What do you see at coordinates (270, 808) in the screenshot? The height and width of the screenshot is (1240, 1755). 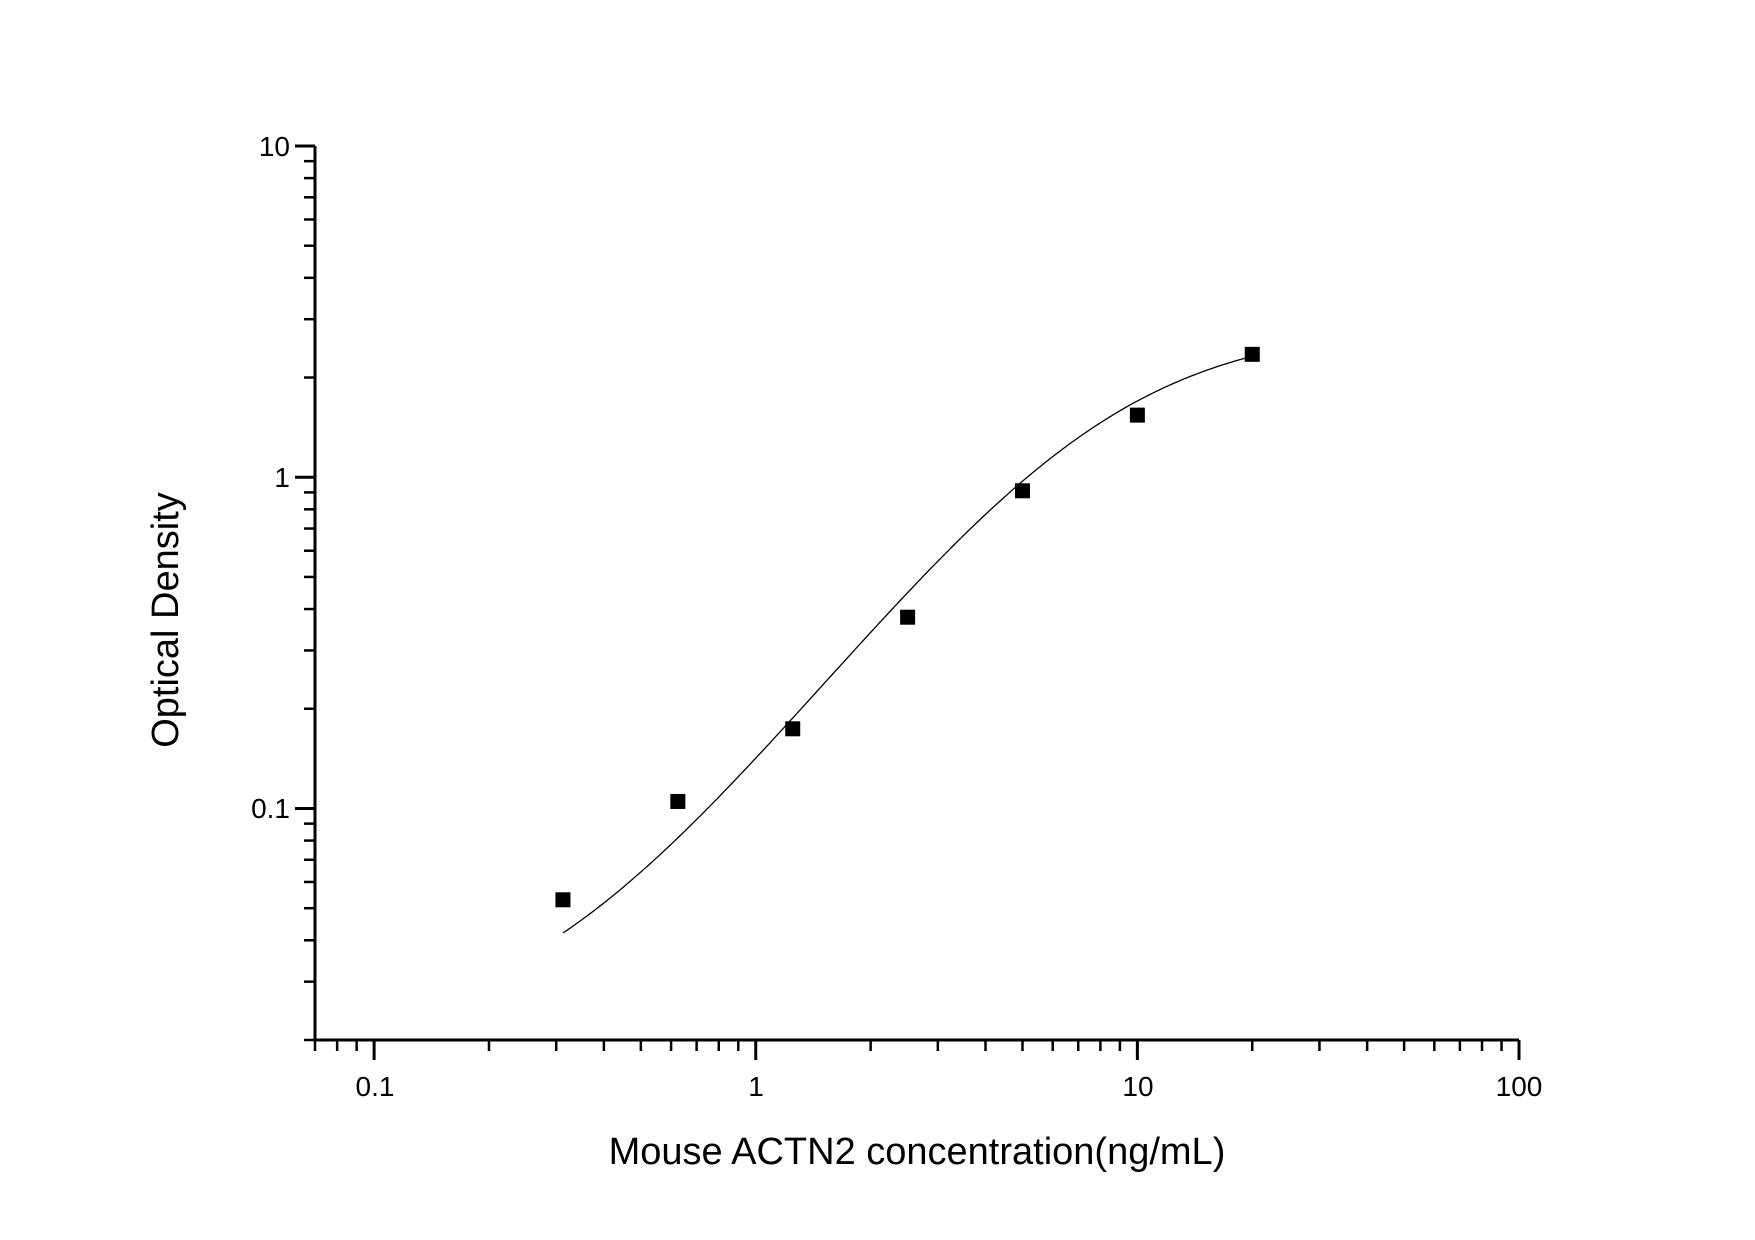 I see `y-tick-label: 0.1` at bounding box center [270, 808].